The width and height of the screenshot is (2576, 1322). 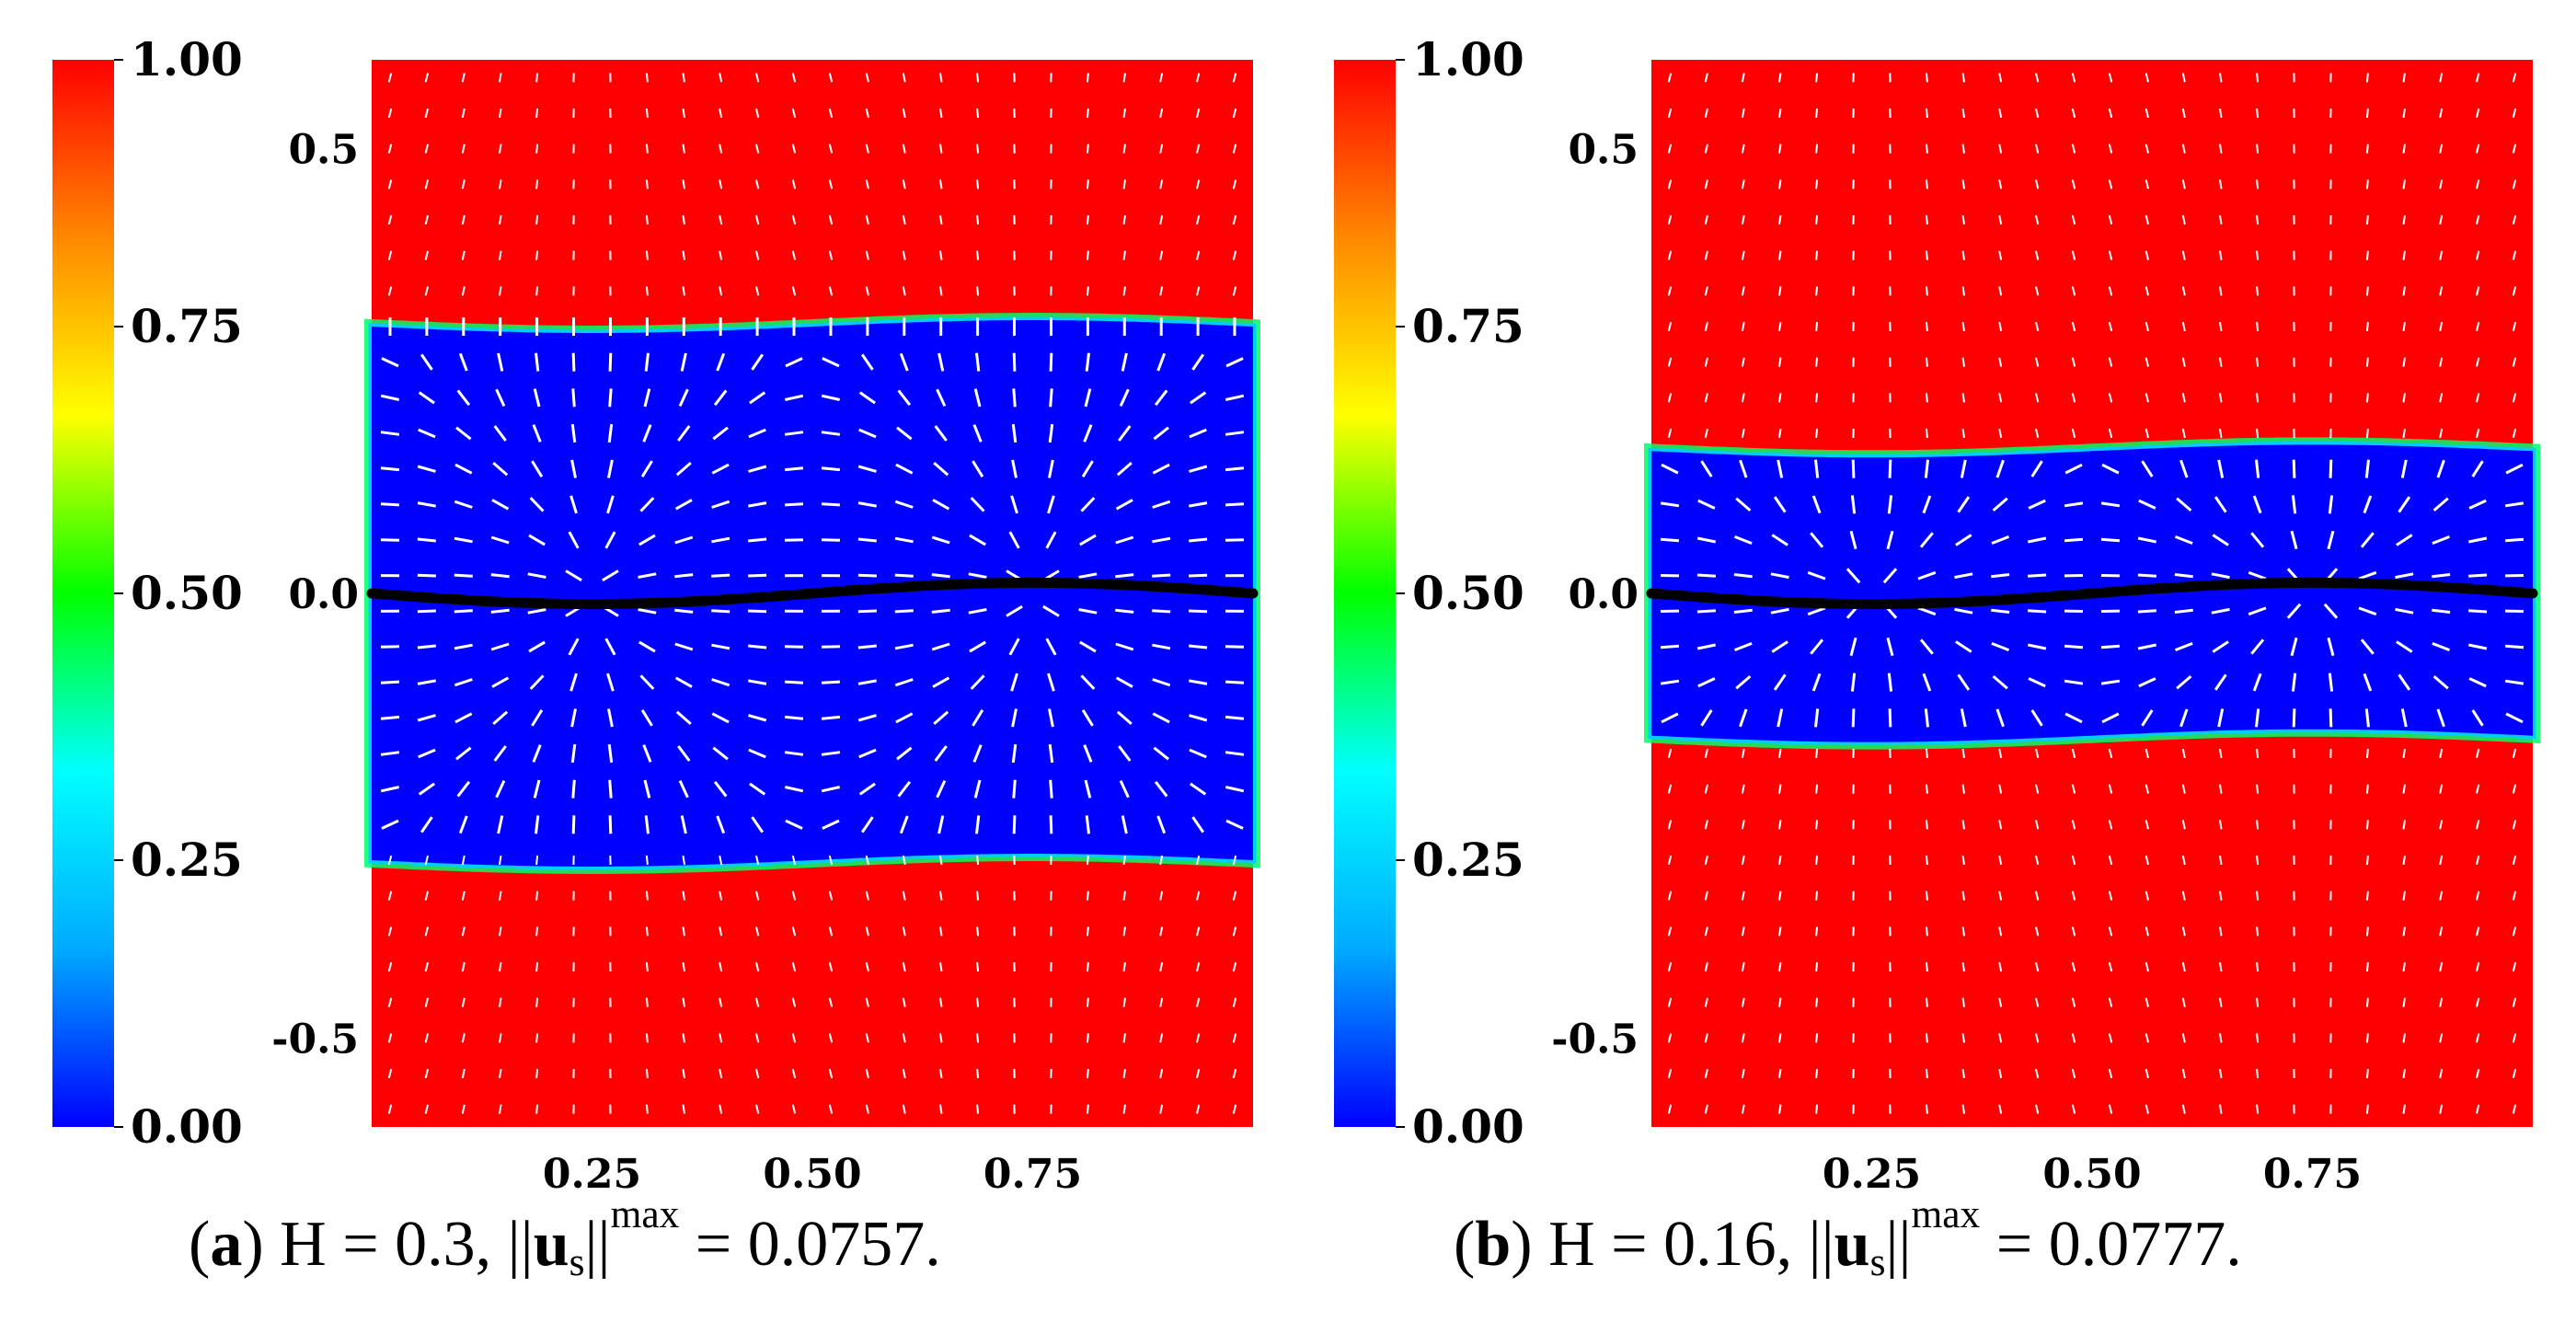 I want to click on caption-a-norm-symbol: u, so click(x=551, y=1244).